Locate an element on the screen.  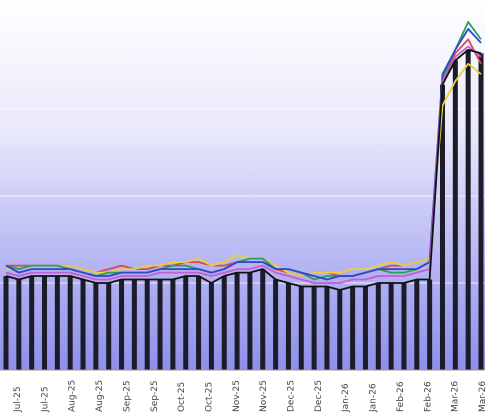
x-tick-label-4: Sep-25 is located at coordinates (127, 396).